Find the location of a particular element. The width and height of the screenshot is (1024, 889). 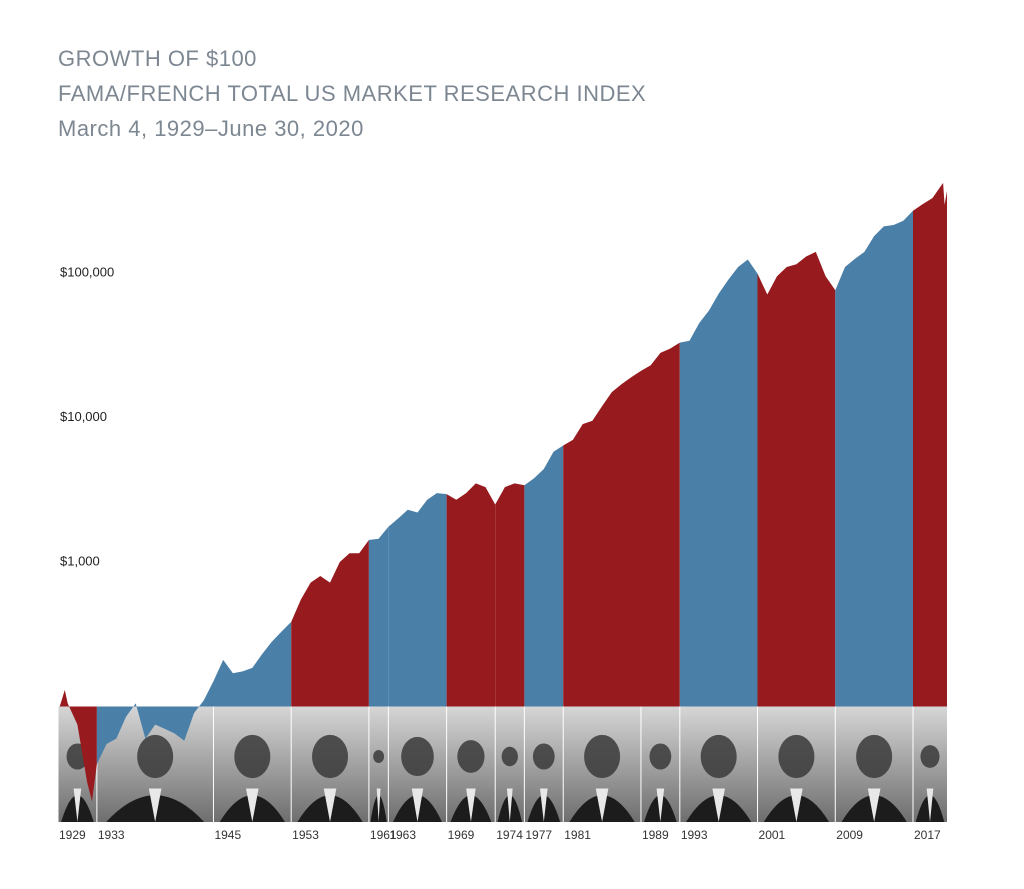

x-tick-label: 1981 is located at coordinates (577, 835).